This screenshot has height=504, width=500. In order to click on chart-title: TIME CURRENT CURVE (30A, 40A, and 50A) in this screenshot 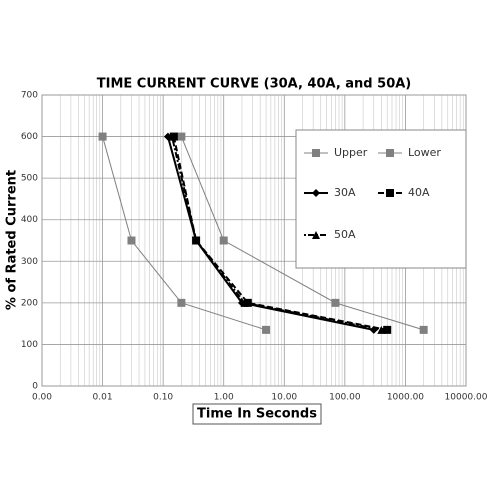, I will do `click(254, 84)`.